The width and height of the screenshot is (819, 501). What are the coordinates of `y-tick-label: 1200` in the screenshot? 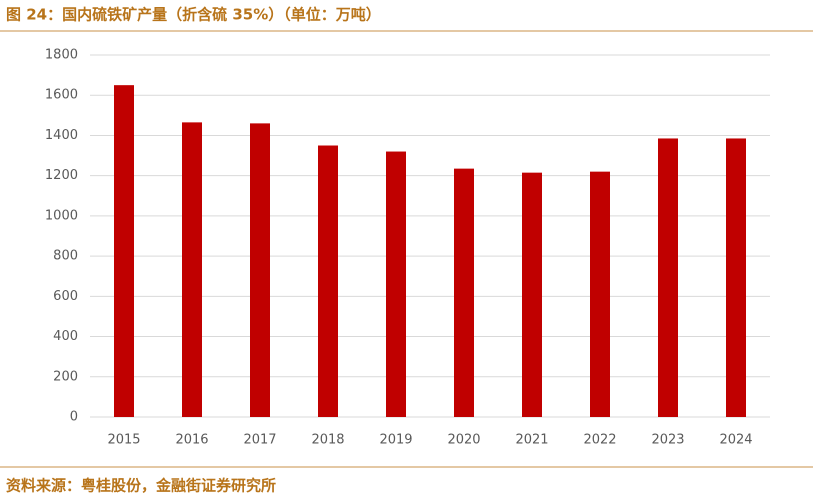 It's located at (61, 175).